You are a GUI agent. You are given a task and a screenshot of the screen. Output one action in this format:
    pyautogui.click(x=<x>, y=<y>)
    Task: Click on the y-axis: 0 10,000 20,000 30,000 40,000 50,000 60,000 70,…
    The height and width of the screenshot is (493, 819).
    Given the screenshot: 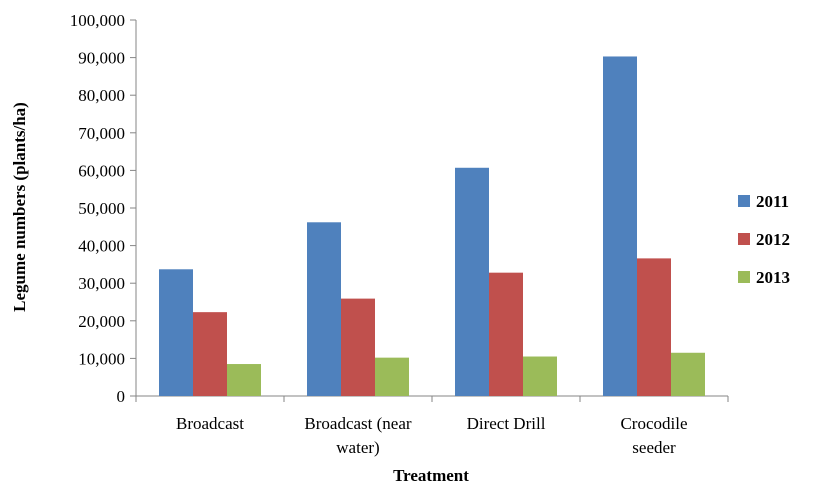 What is the action you would take?
    pyautogui.click(x=103, y=208)
    